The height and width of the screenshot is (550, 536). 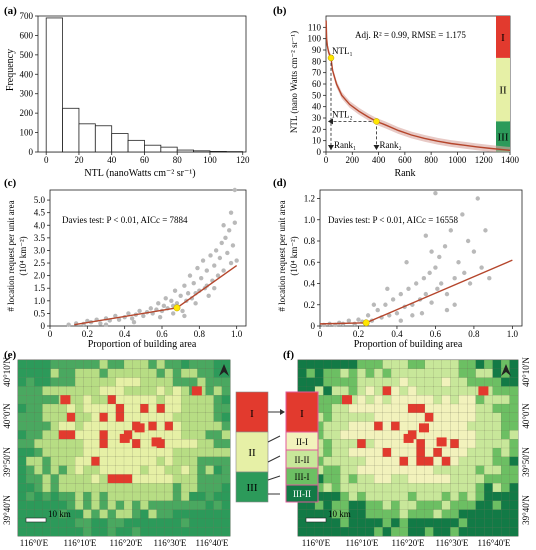 What do you see at coordinates (59, 514) in the screenshot?
I see `map-e-scale-label: 10 km` at bounding box center [59, 514].